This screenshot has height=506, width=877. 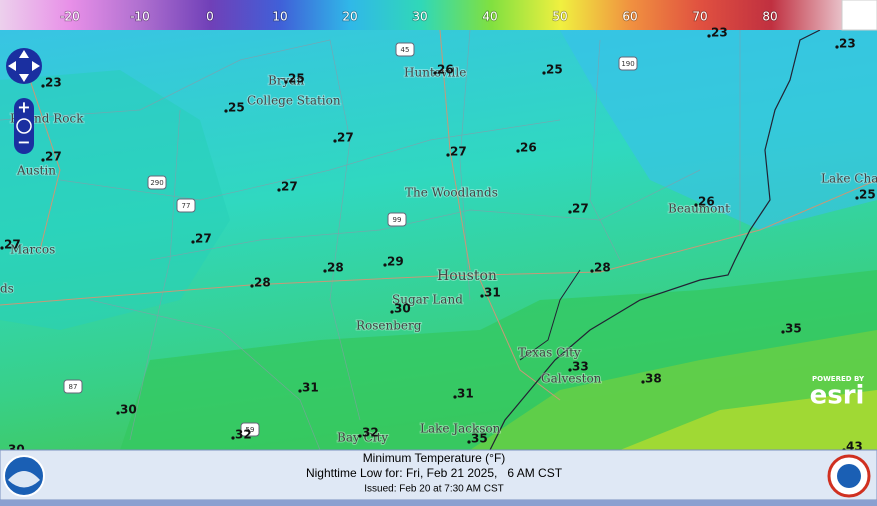 I want to click on scale-label: 70, so click(x=699, y=17).